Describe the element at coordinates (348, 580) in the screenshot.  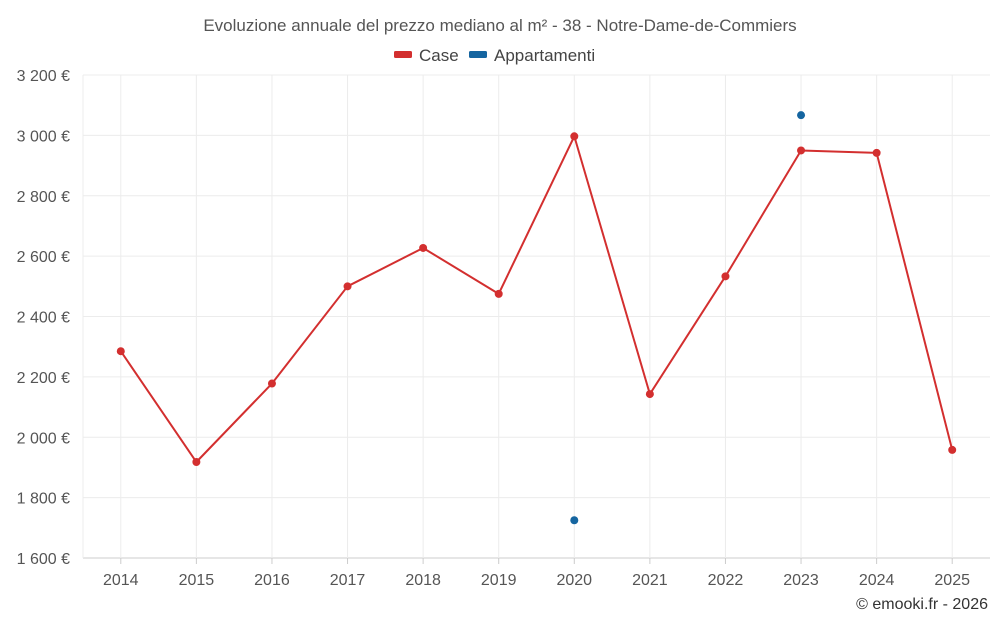
I see `x-tick-label: 2017` at that location.